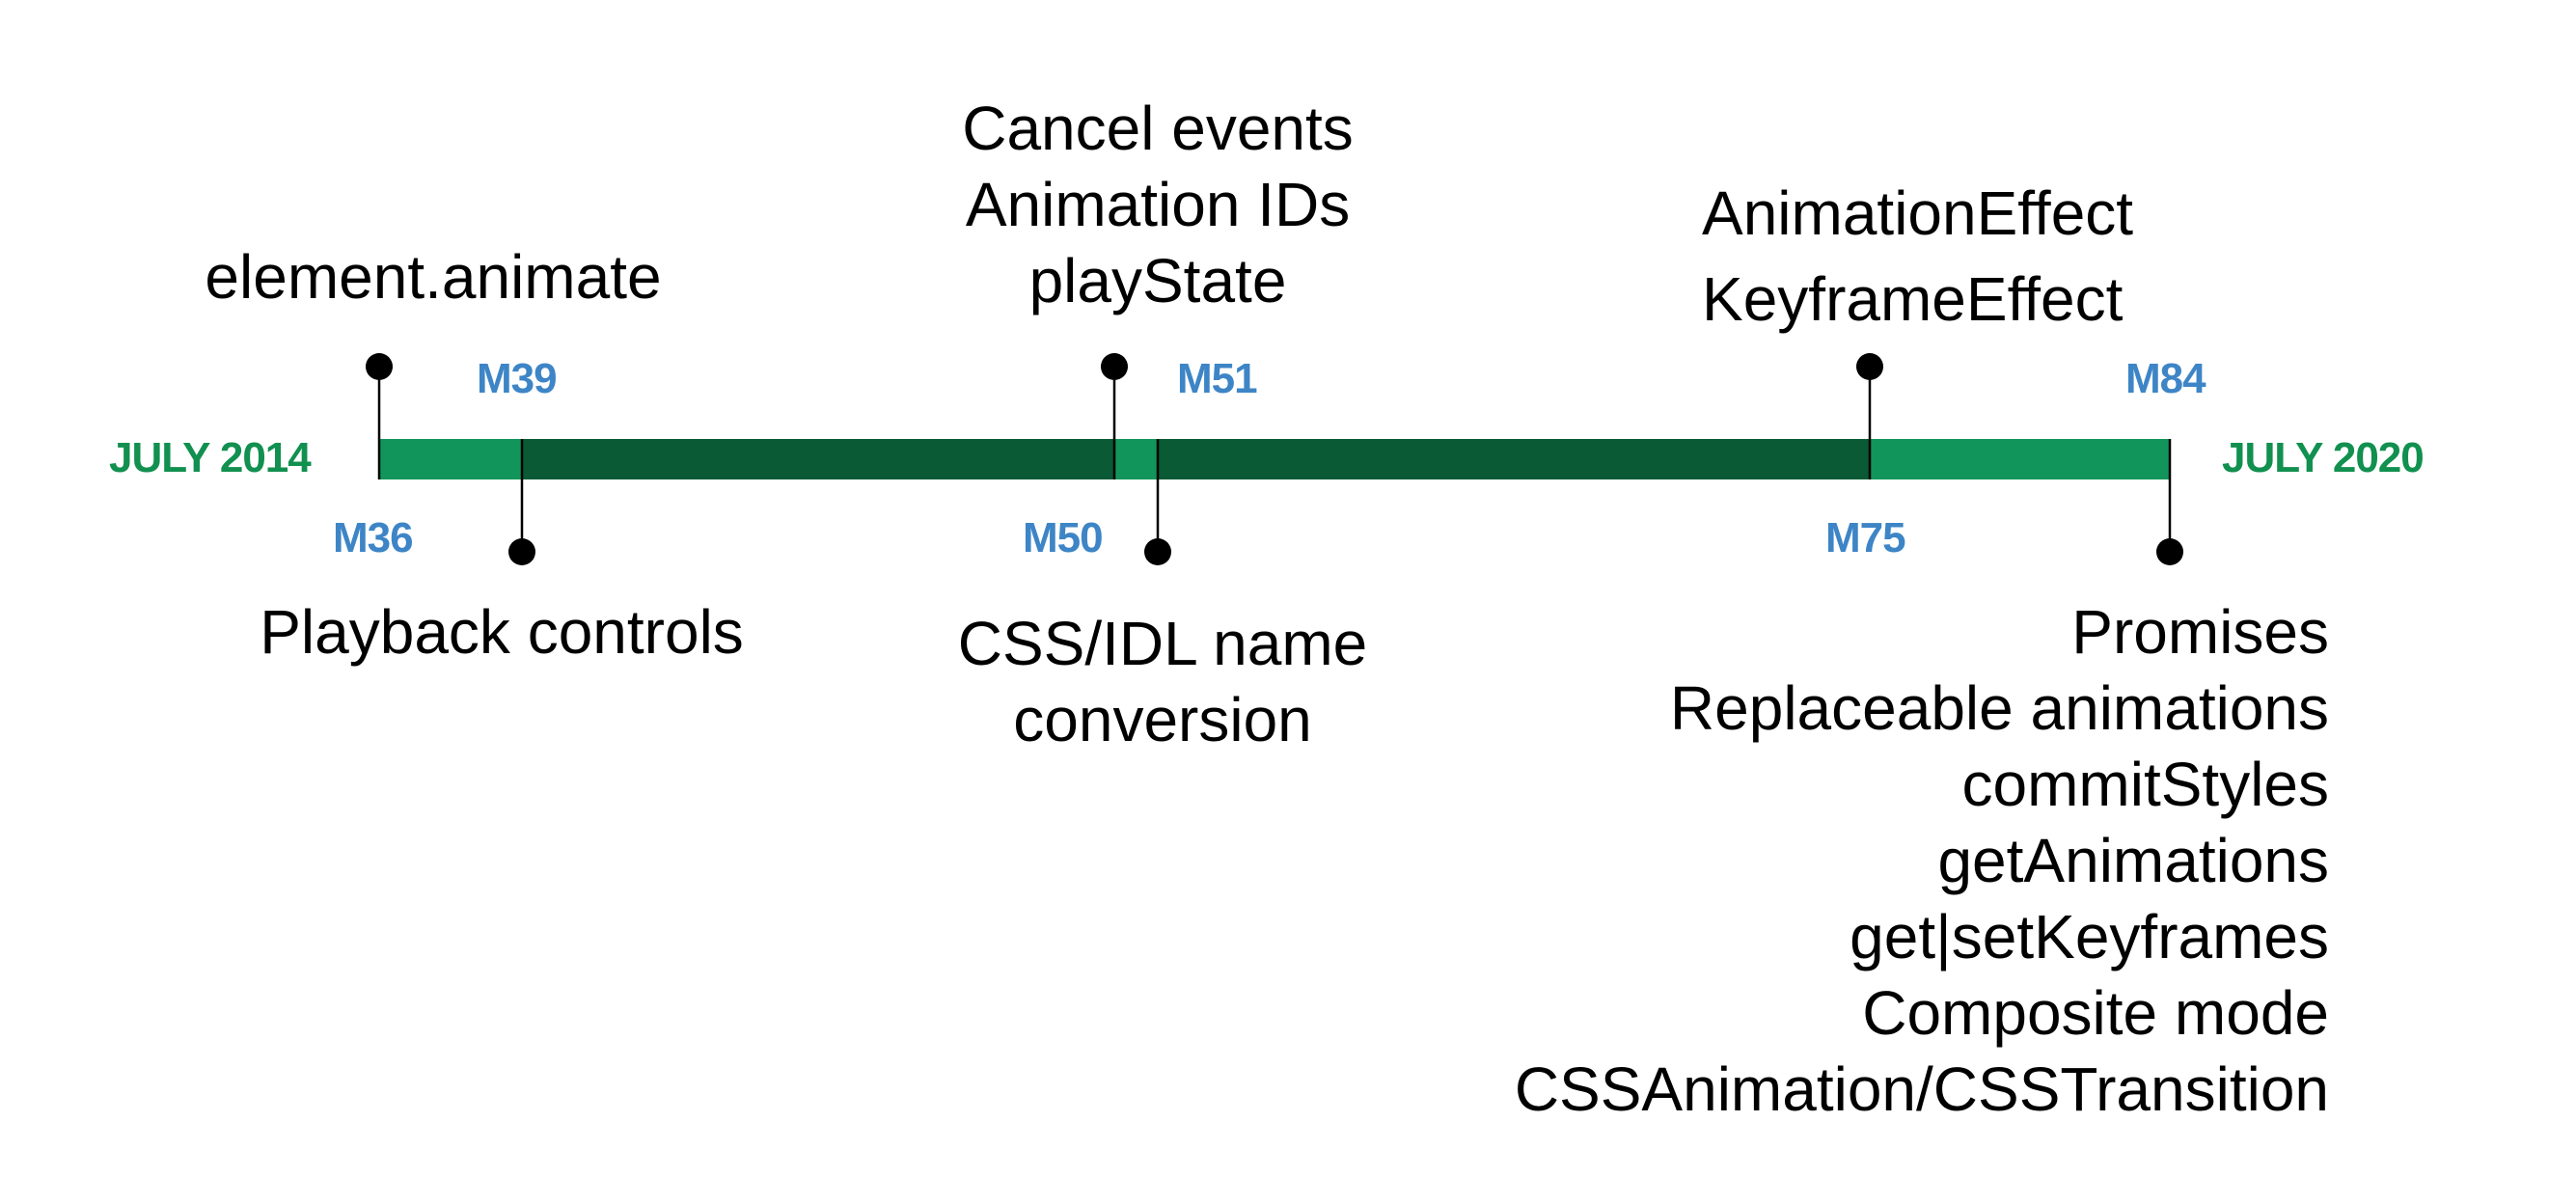 This screenshot has height=1204, width=2576. What do you see at coordinates (450, 459) in the screenshot?
I see `segment-m36-m39` at bounding box center [450, 459].